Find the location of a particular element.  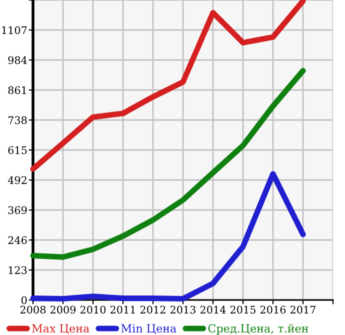

x-tick-label: 2015 is located at coordinates (243, 310).